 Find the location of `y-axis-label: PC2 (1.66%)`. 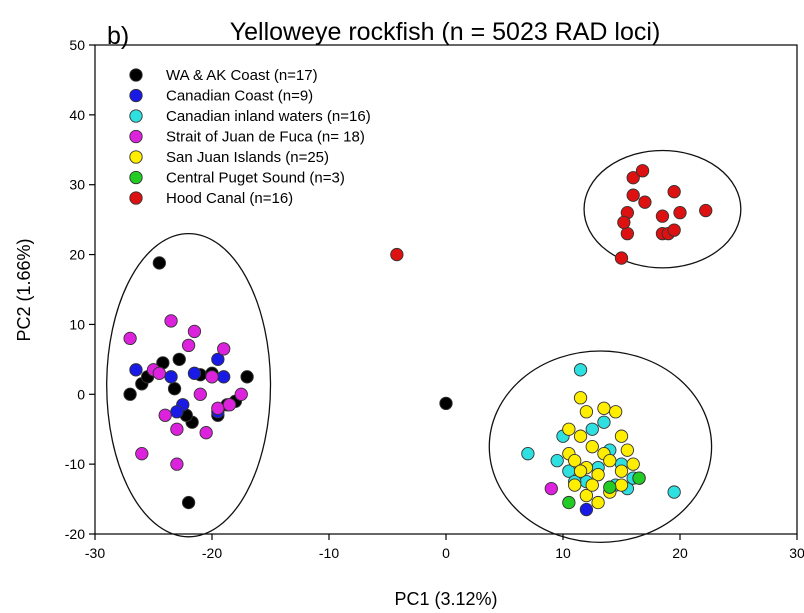

y-axis-label: PC2 (1.66%) is located at coordinates (24, 289).